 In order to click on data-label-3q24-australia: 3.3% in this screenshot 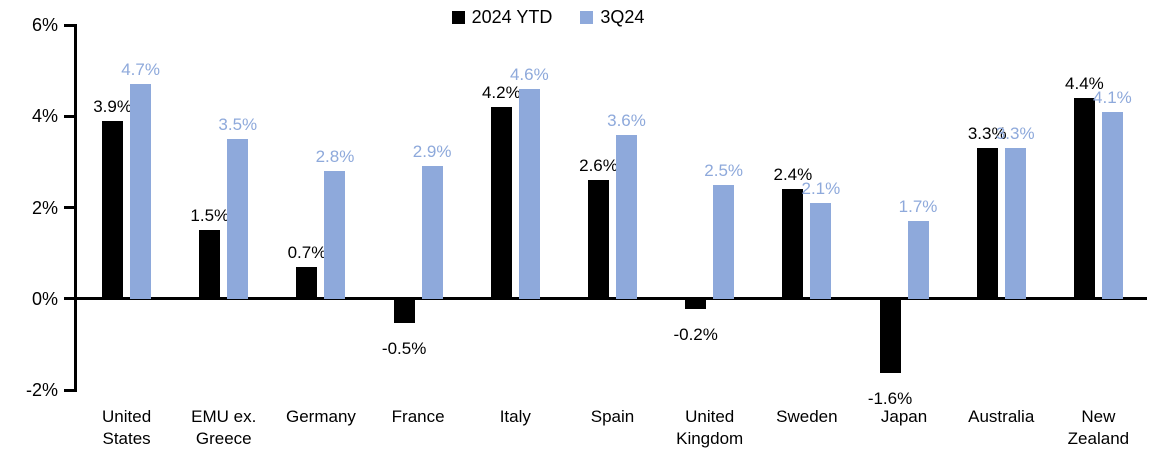, I will do `click(1015, 134)`.